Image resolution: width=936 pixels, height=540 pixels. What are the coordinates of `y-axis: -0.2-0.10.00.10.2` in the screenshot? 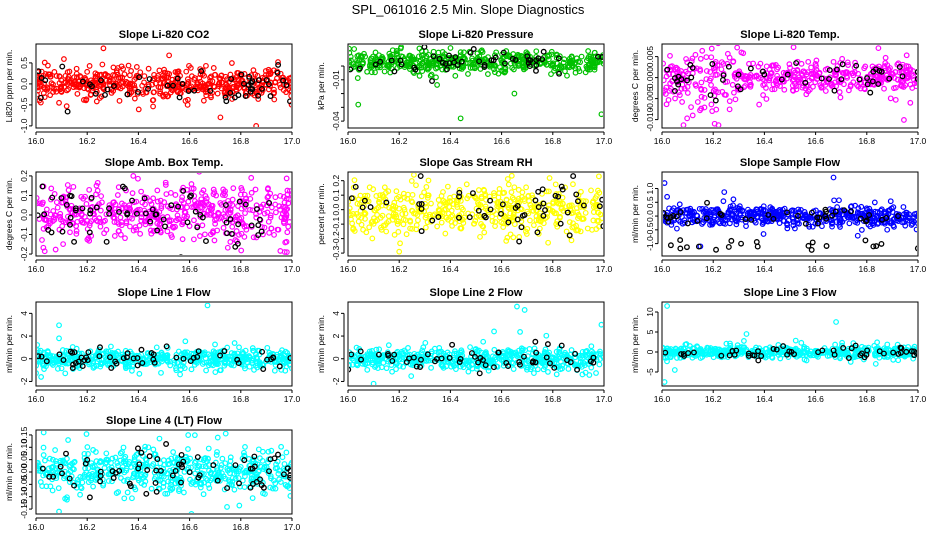 It's located at (26, 215).